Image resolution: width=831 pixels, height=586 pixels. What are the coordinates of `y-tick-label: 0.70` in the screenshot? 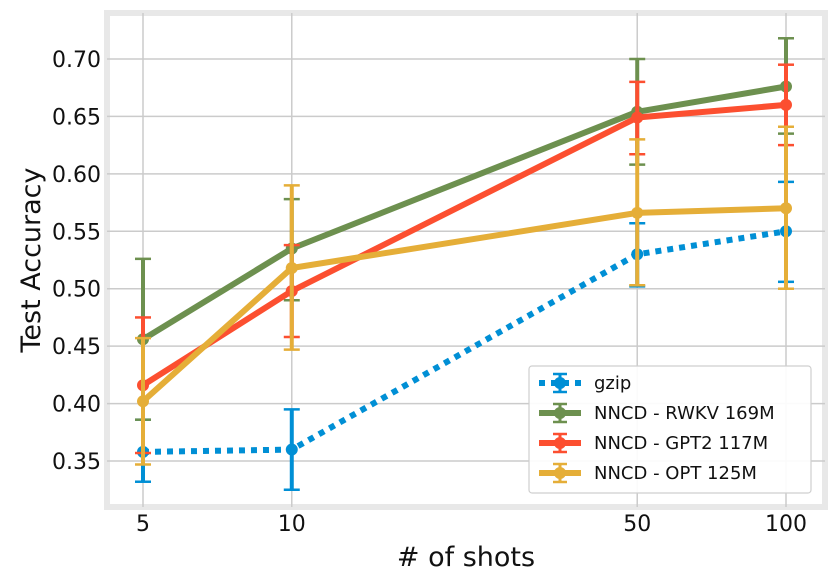 It's located at (76, 60).